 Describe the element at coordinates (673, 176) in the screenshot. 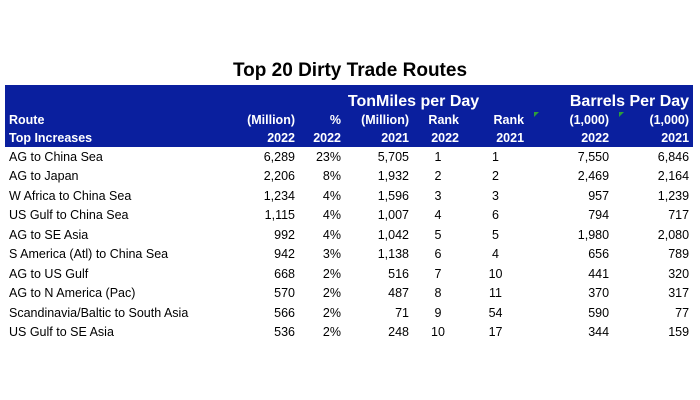

I see `cell-bpd2021: 2,164` at that location.